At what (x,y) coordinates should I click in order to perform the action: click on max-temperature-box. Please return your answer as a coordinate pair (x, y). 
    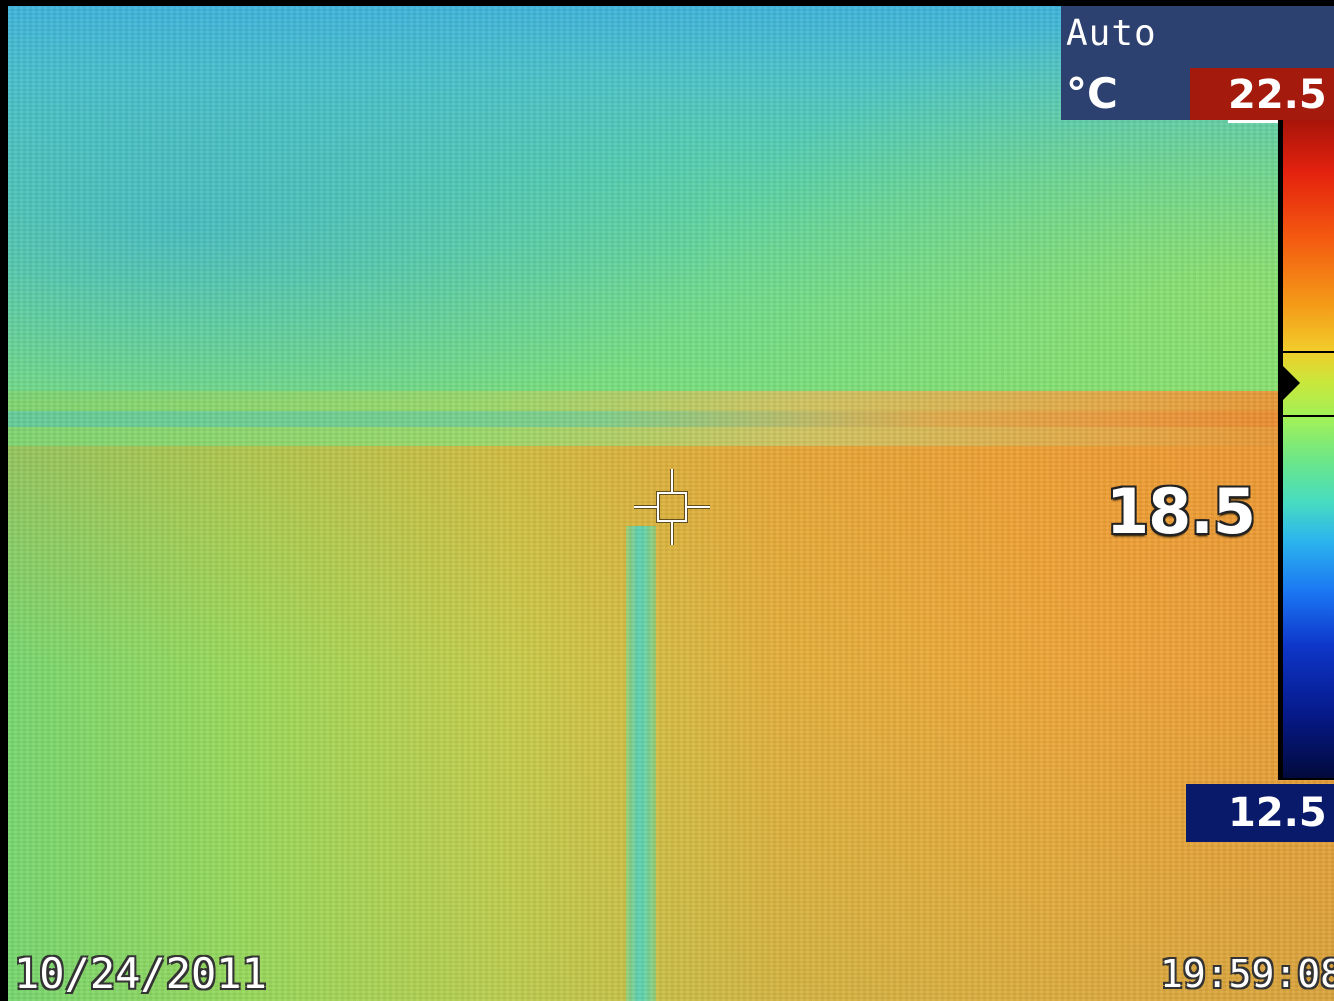
    Looking at the image, I should click on (1262, 94).